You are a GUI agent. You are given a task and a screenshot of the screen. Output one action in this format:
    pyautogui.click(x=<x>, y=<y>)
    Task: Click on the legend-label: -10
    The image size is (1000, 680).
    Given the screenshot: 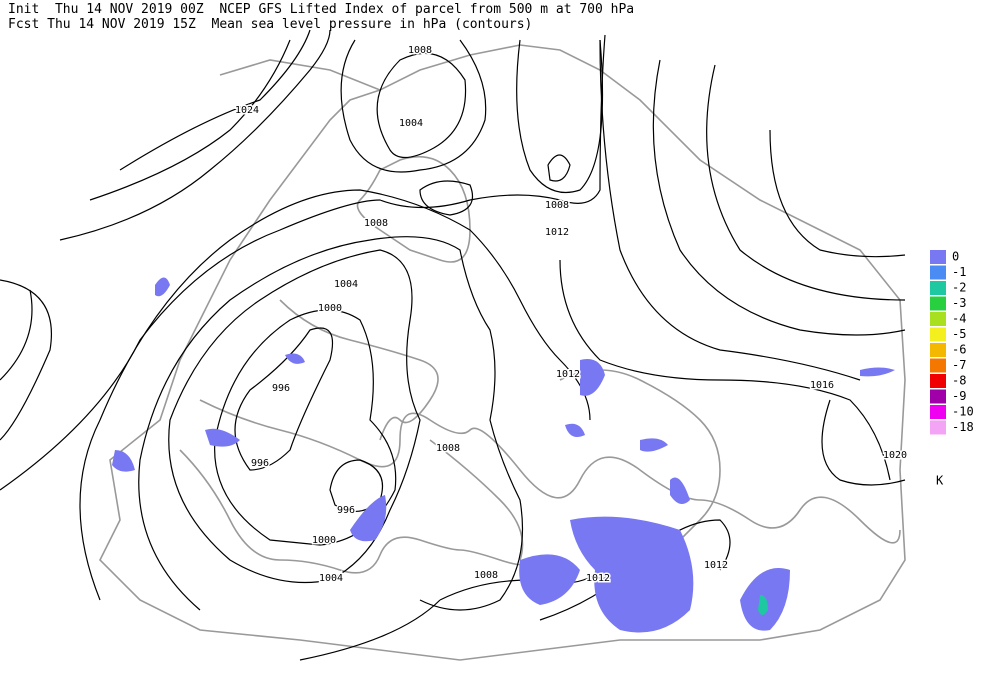 What is the action you would take?
    pyautogui.click(x=963, y=412)
    